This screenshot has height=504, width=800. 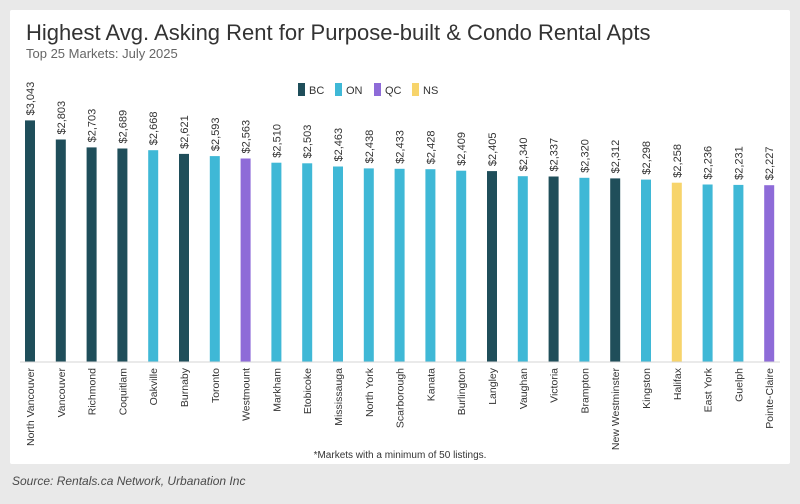 I want to click on bar-halifax, so click(x=676, y=272).